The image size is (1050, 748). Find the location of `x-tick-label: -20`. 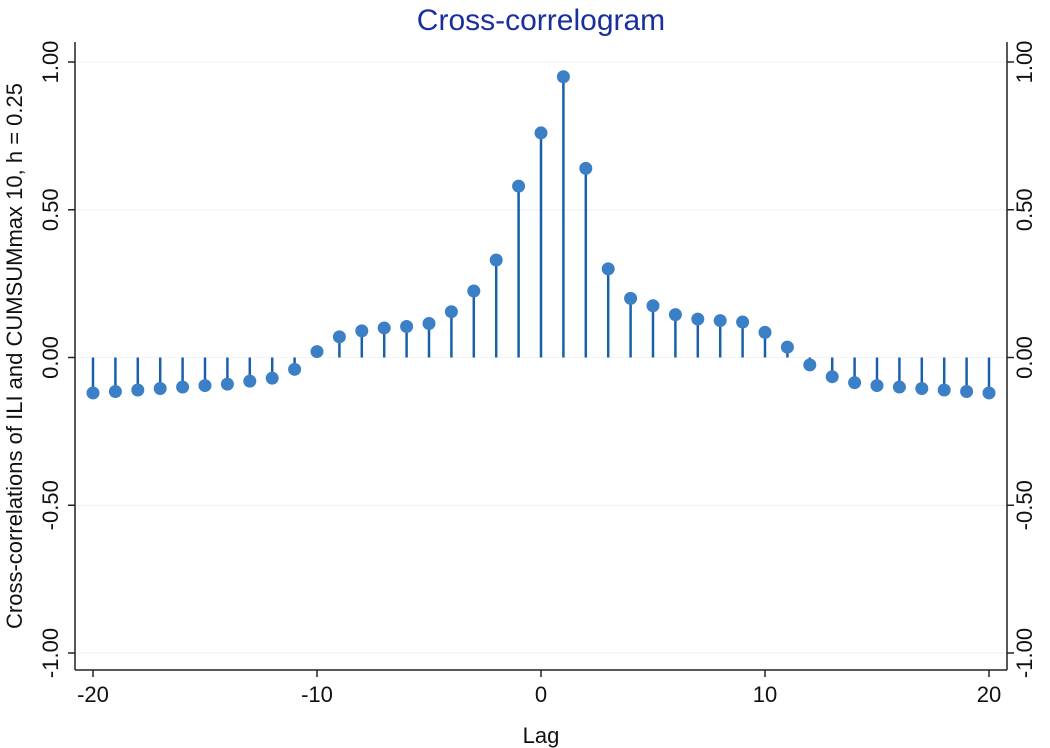

x-tick-label: -20 is located at coordinates (93, 694).